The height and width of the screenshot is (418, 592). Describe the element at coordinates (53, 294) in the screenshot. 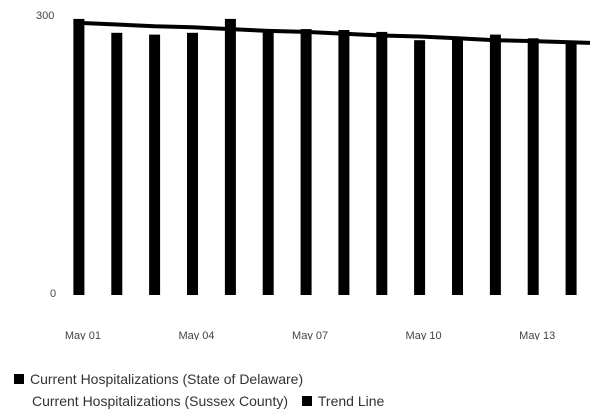

I see `y-tick-label-zero: 0` at that location.